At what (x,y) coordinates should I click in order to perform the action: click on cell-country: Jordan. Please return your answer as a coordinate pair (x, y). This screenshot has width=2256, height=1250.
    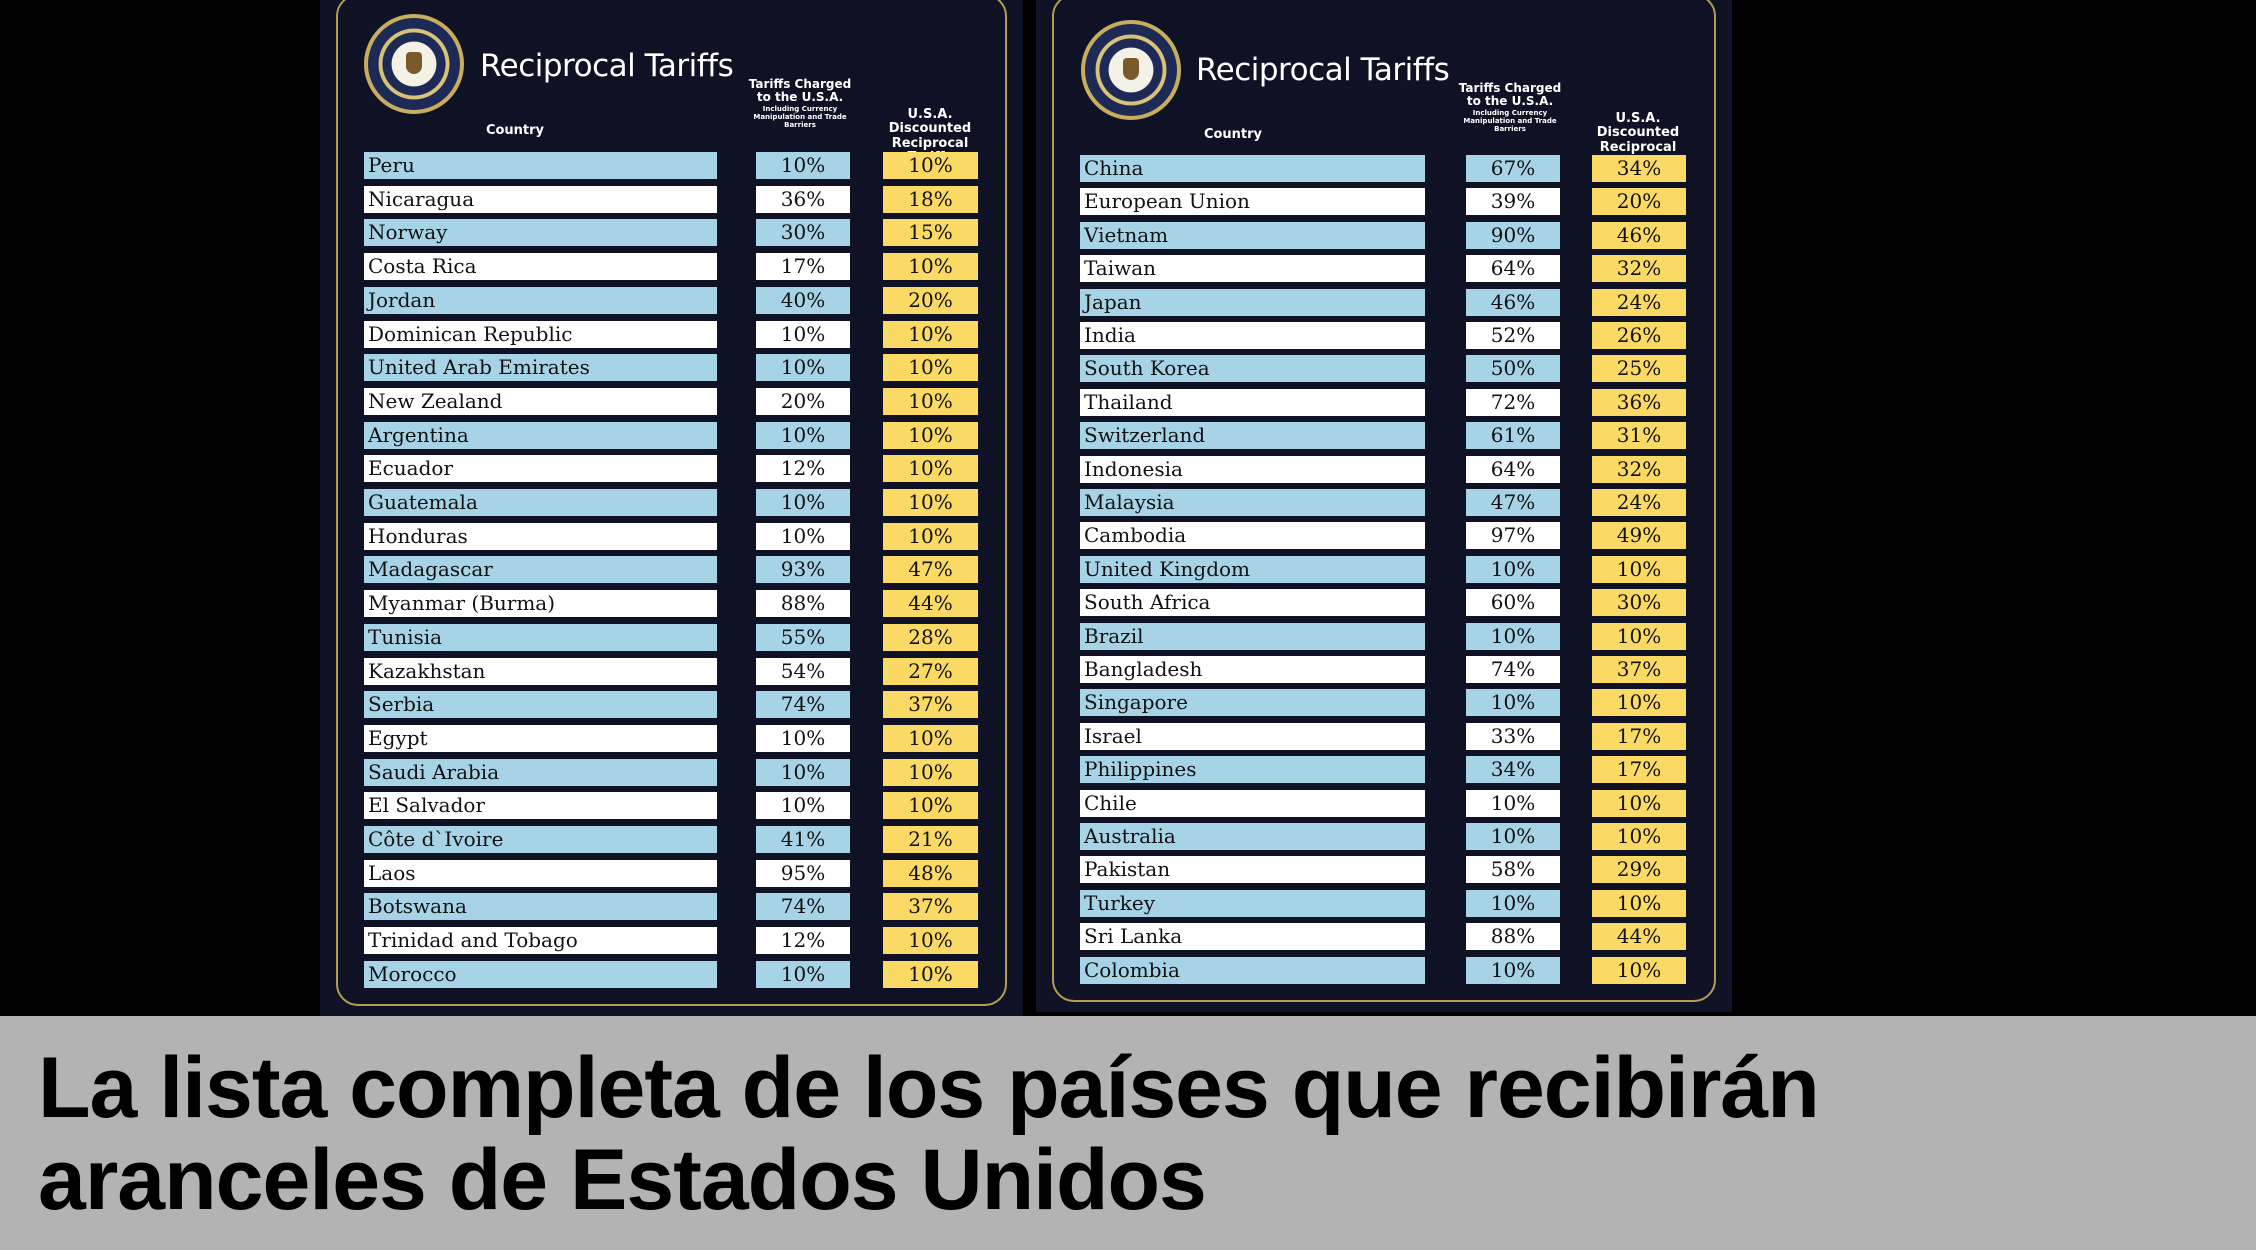
    Looking at the image, I should click on (540, 300).